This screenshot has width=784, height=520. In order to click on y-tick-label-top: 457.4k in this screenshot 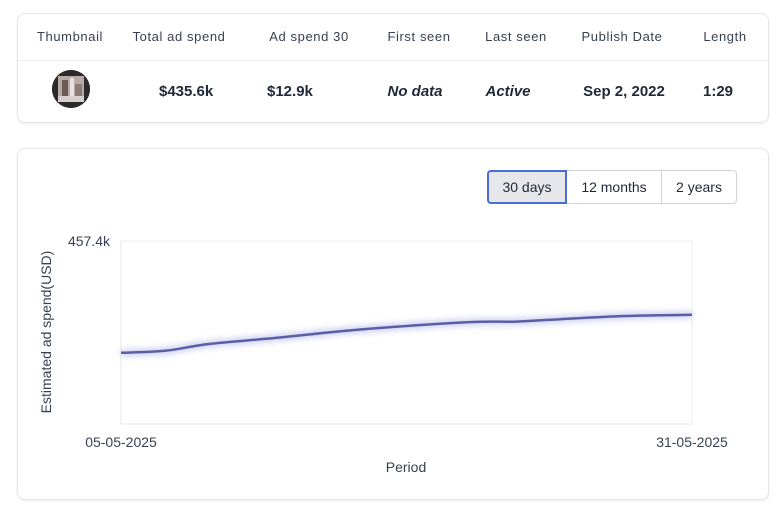, I will do `click(89, 241)`.